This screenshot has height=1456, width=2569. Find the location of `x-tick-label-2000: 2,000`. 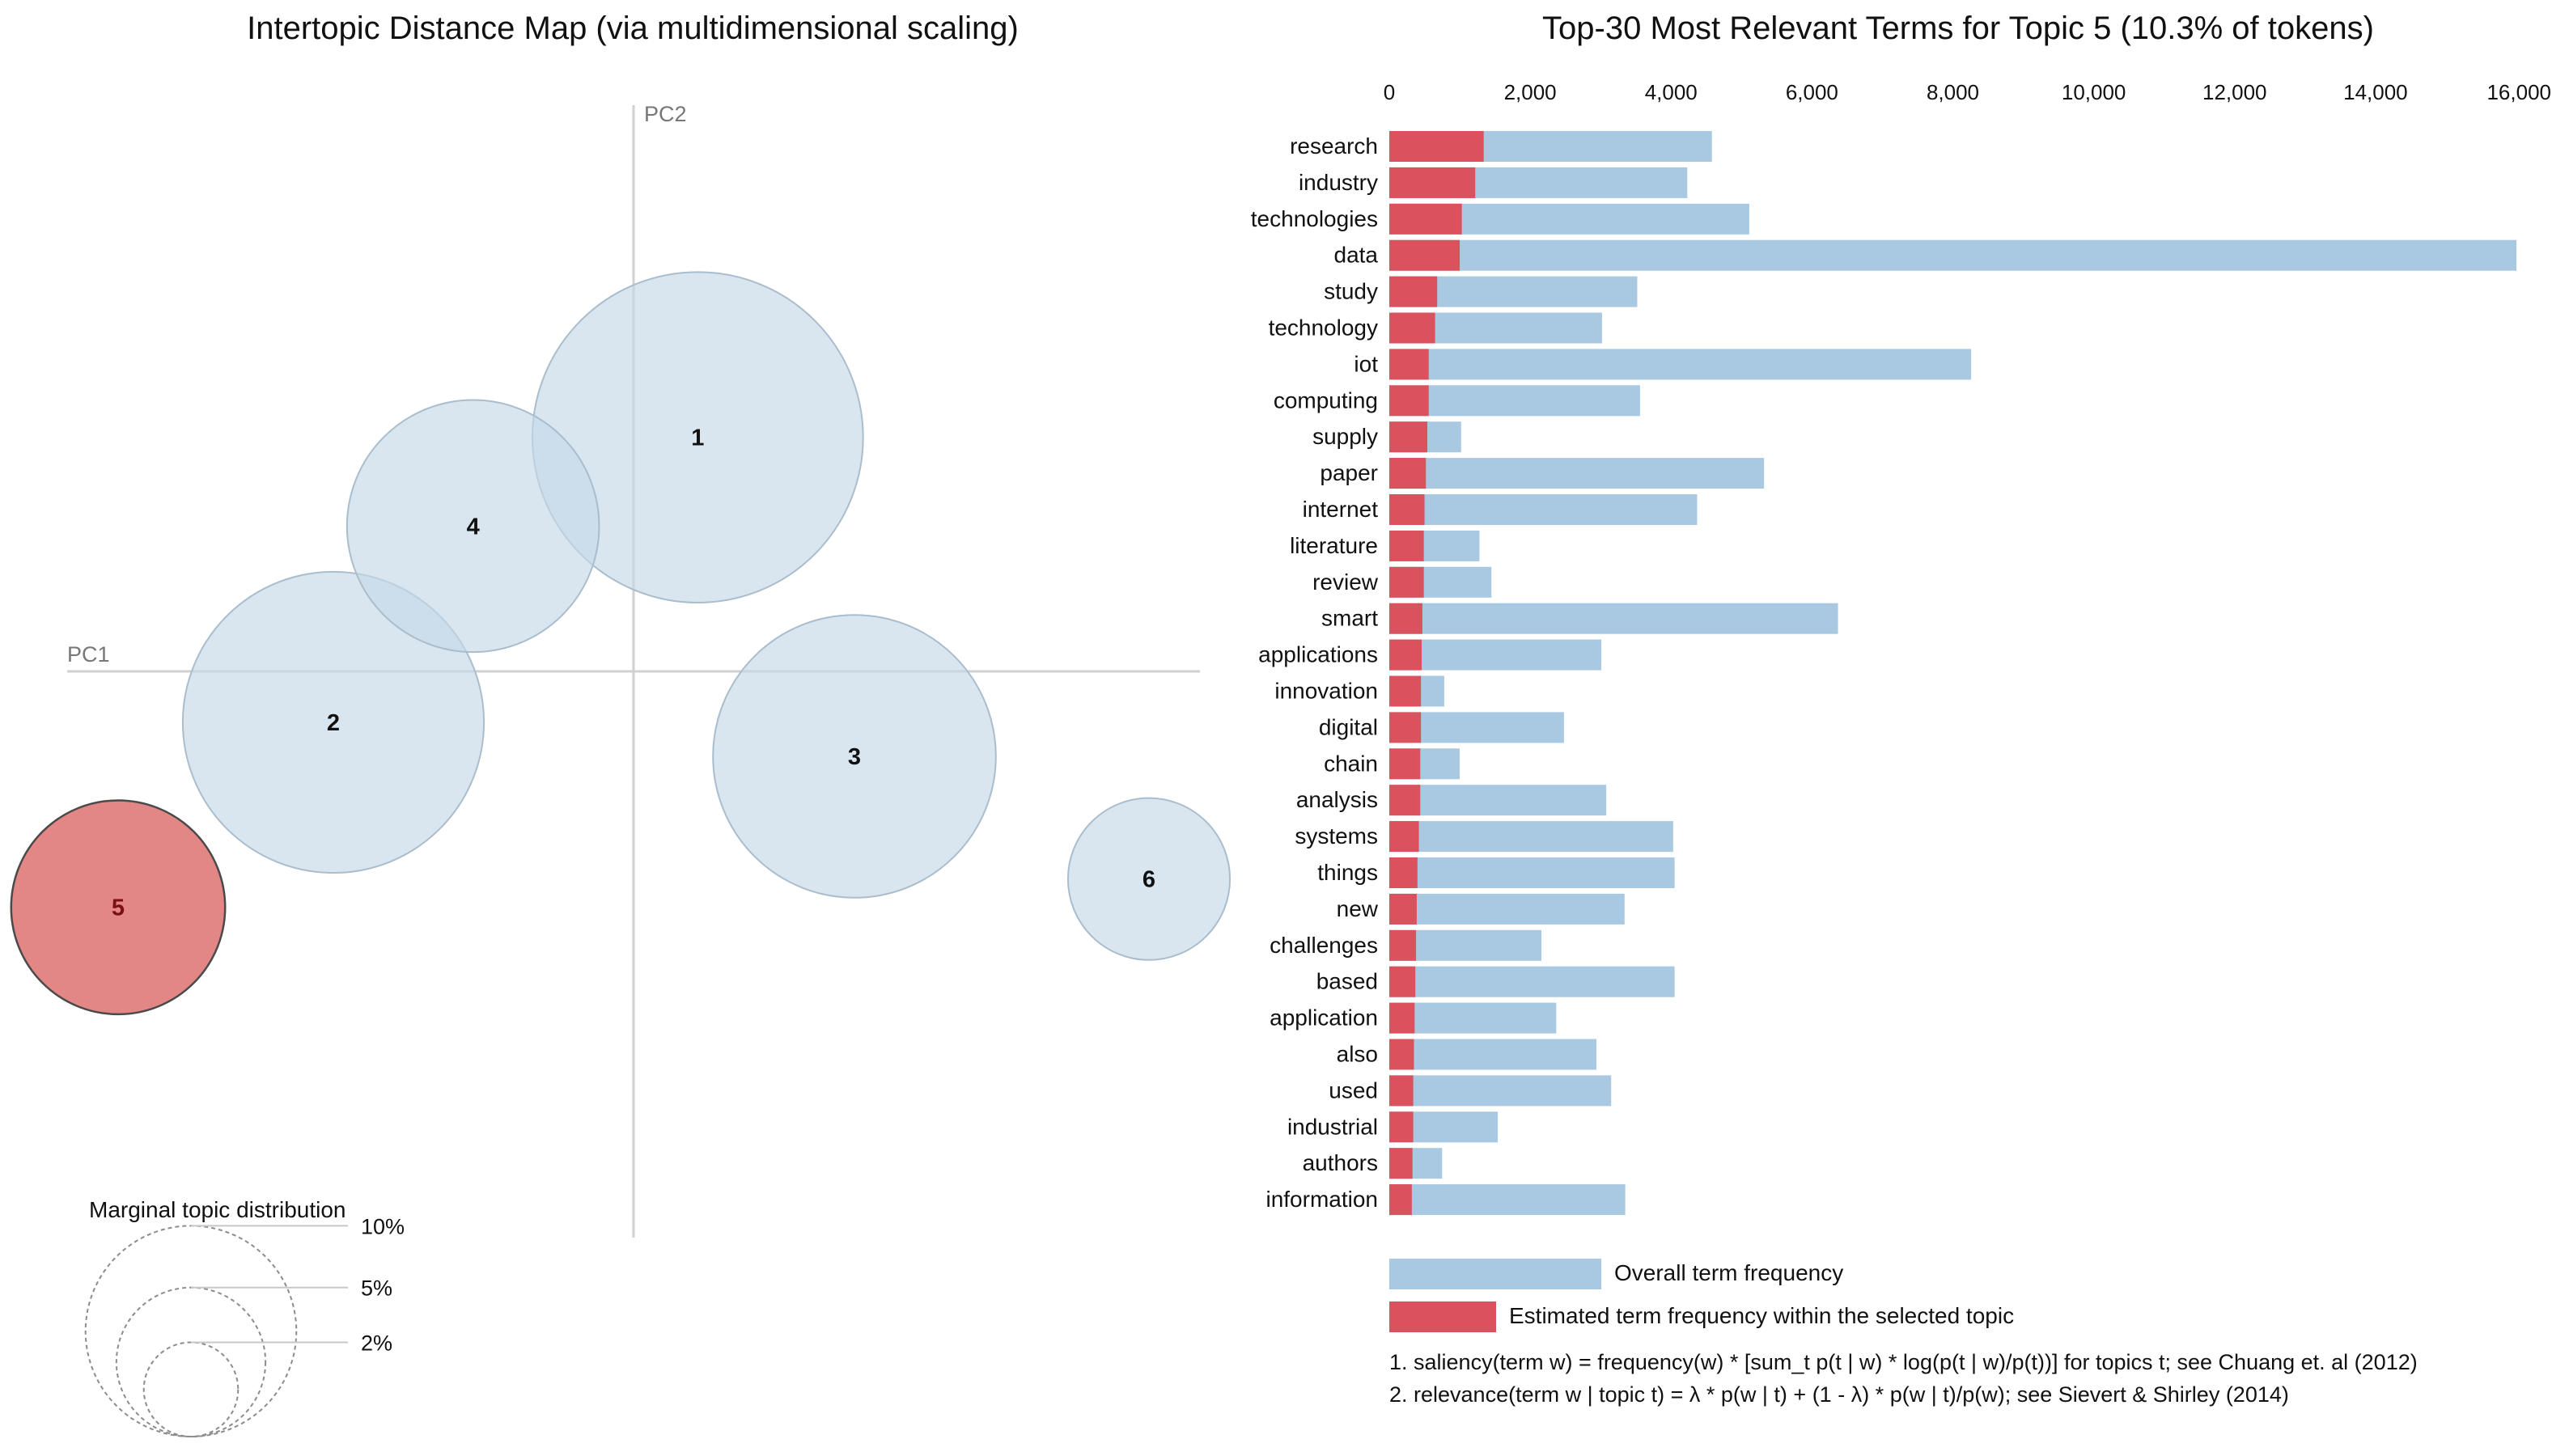

x-tick-label-2000: 2,000 is located at coordinates (1530, 92).